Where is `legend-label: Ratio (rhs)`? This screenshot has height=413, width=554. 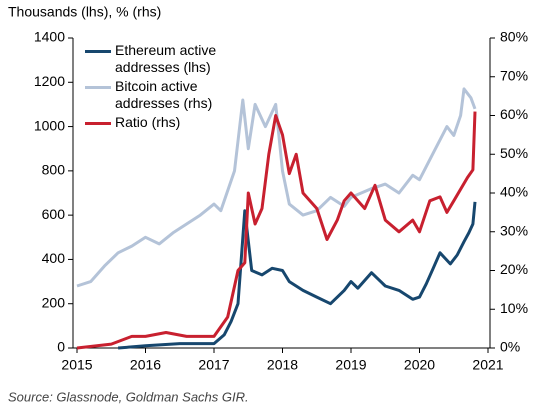 legend-label: Ratio (rhs) is located at coordinates (148, 122).